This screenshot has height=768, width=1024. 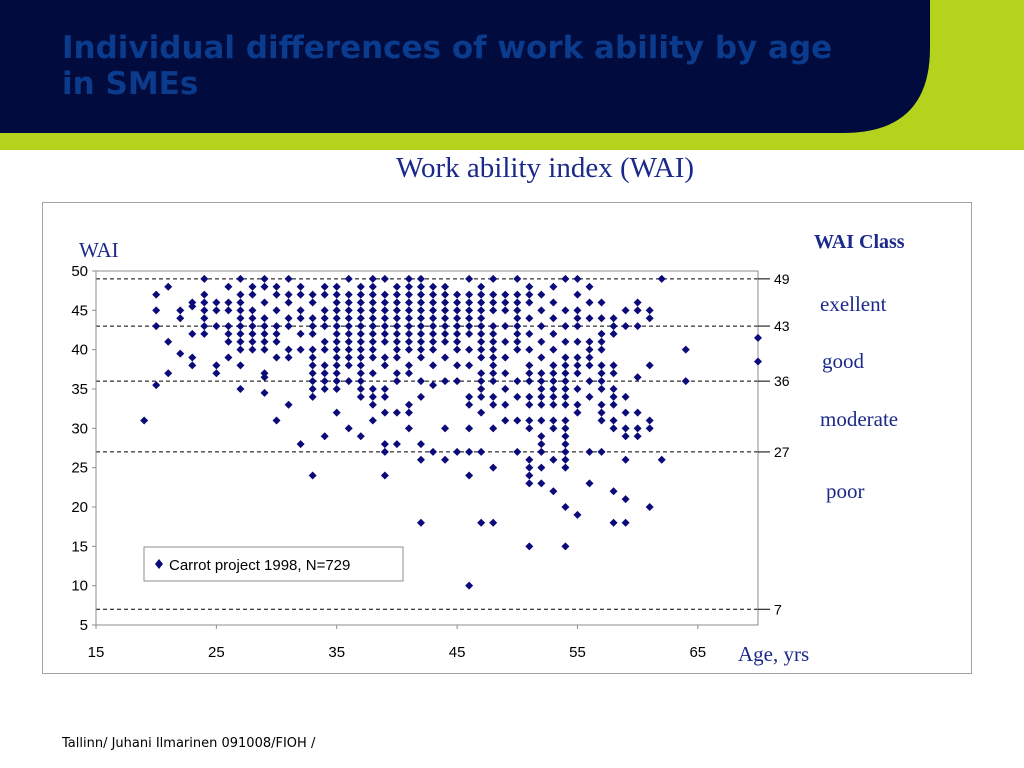 What do you see at coordinates (697, 652) in the screenshot?
I see `x-tick-label: 65` at bounding box center [697, 652].